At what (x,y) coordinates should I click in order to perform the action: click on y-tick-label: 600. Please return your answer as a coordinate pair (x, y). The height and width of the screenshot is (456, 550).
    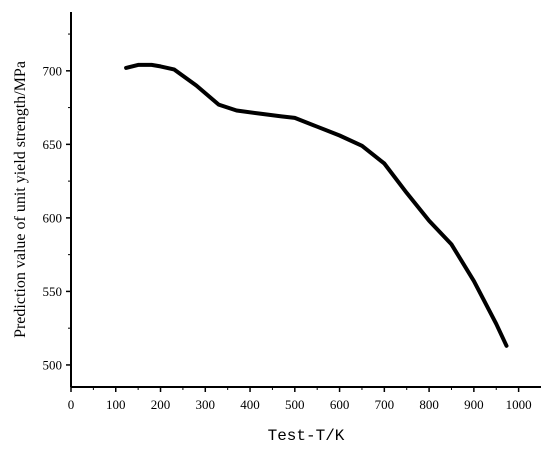
    Looking at the image, I should click on (53, 217).